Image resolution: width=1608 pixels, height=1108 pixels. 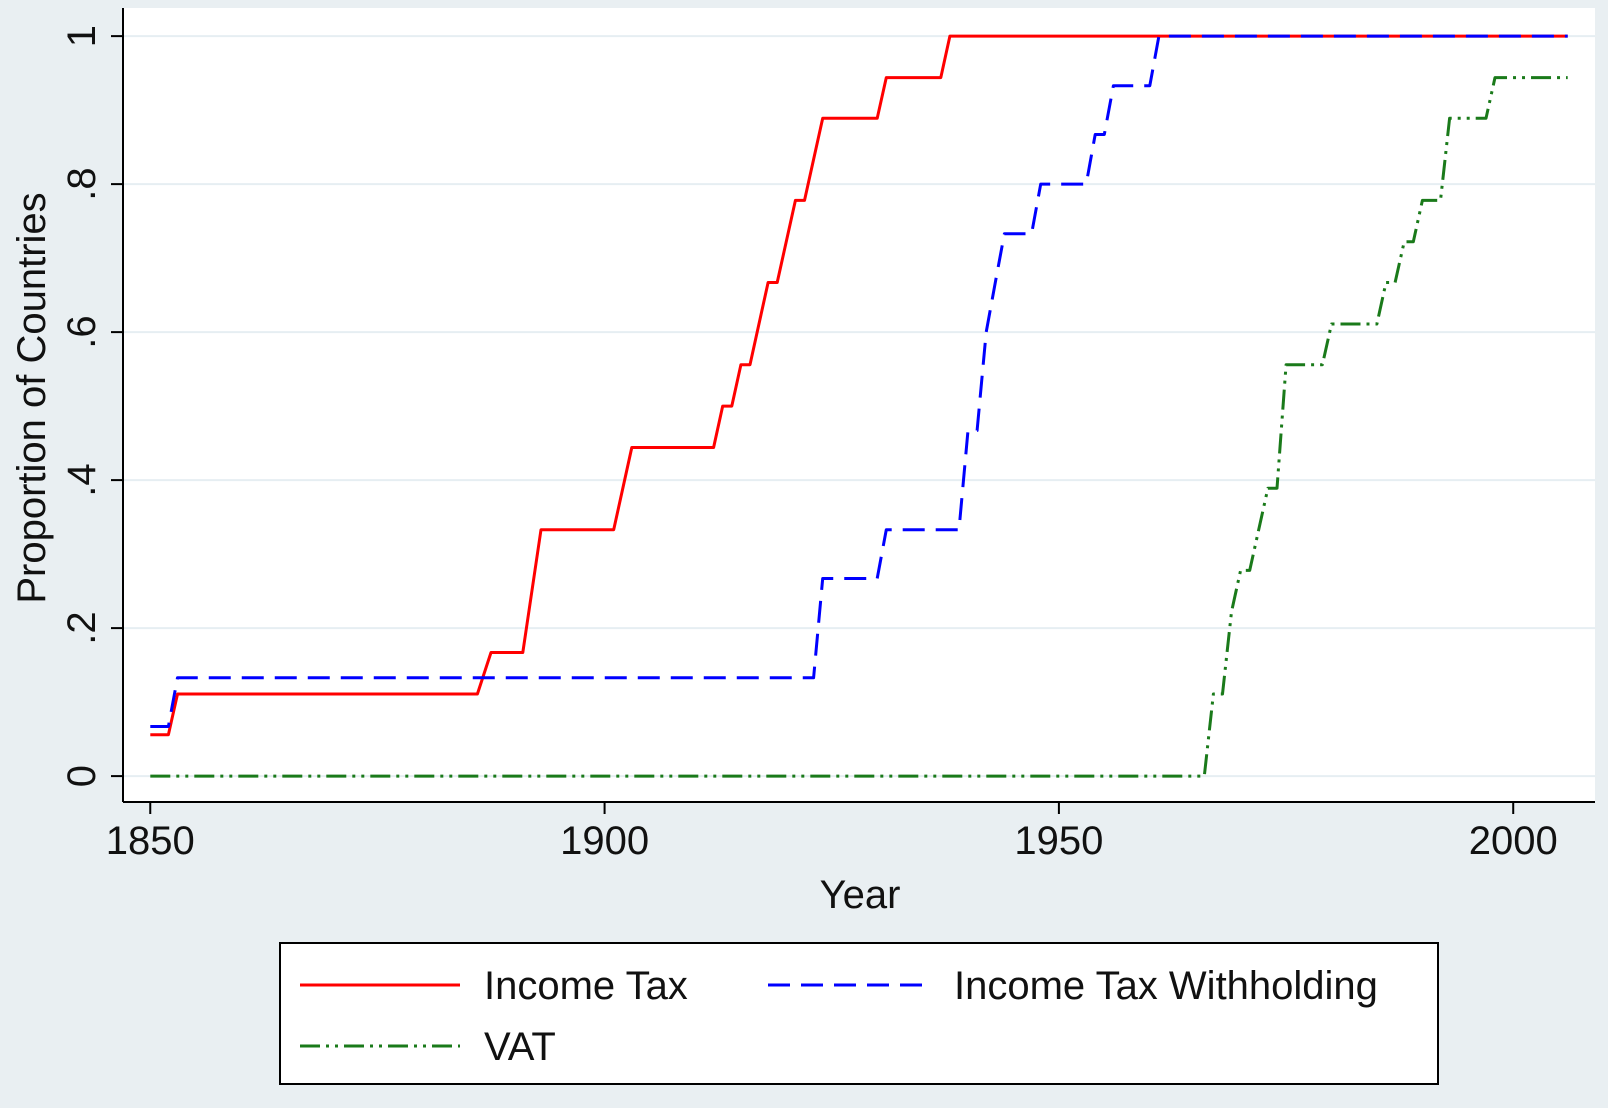 I want to click on y-tick-label: .2, so click(x=82, y=627).